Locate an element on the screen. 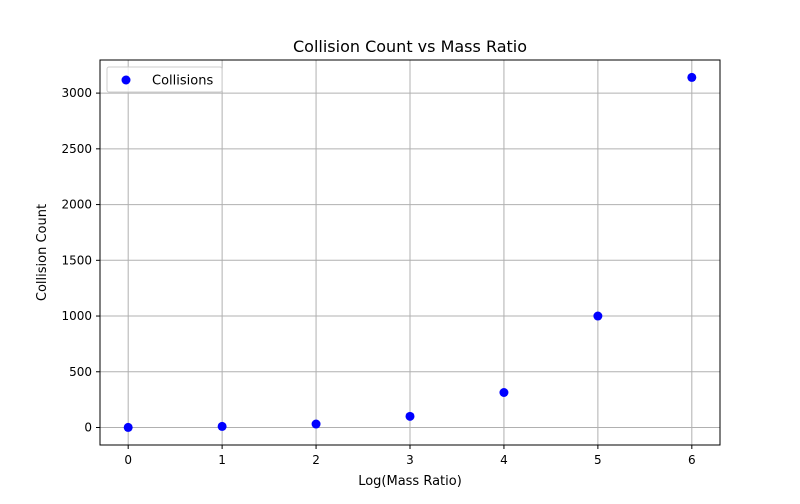 The width and height of the screenshot is (800, 504). y-axis-label: Collision Count is located at coordinates (42, 252).